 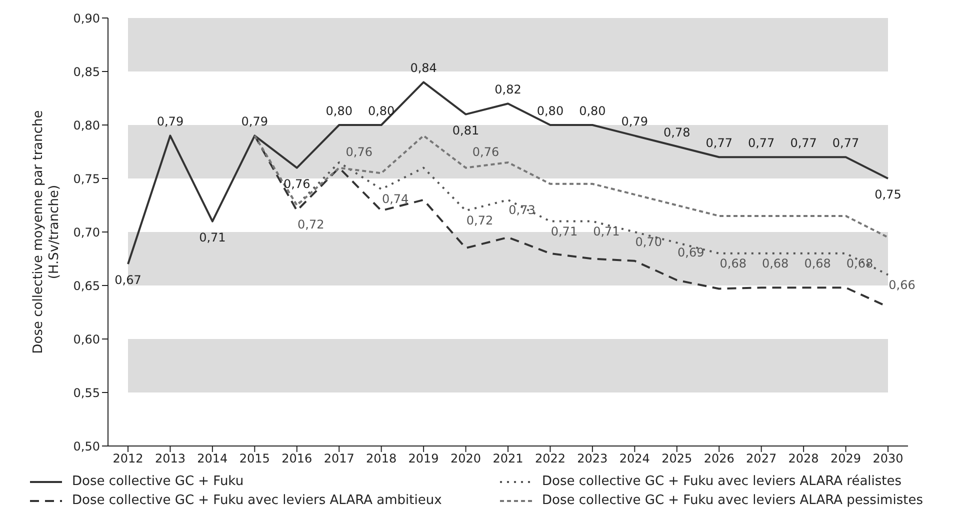 What do you see at coordinates (677, 459) in the screenshot?
I see `x-tick-label: 2025` at bounding box center [677, 459].